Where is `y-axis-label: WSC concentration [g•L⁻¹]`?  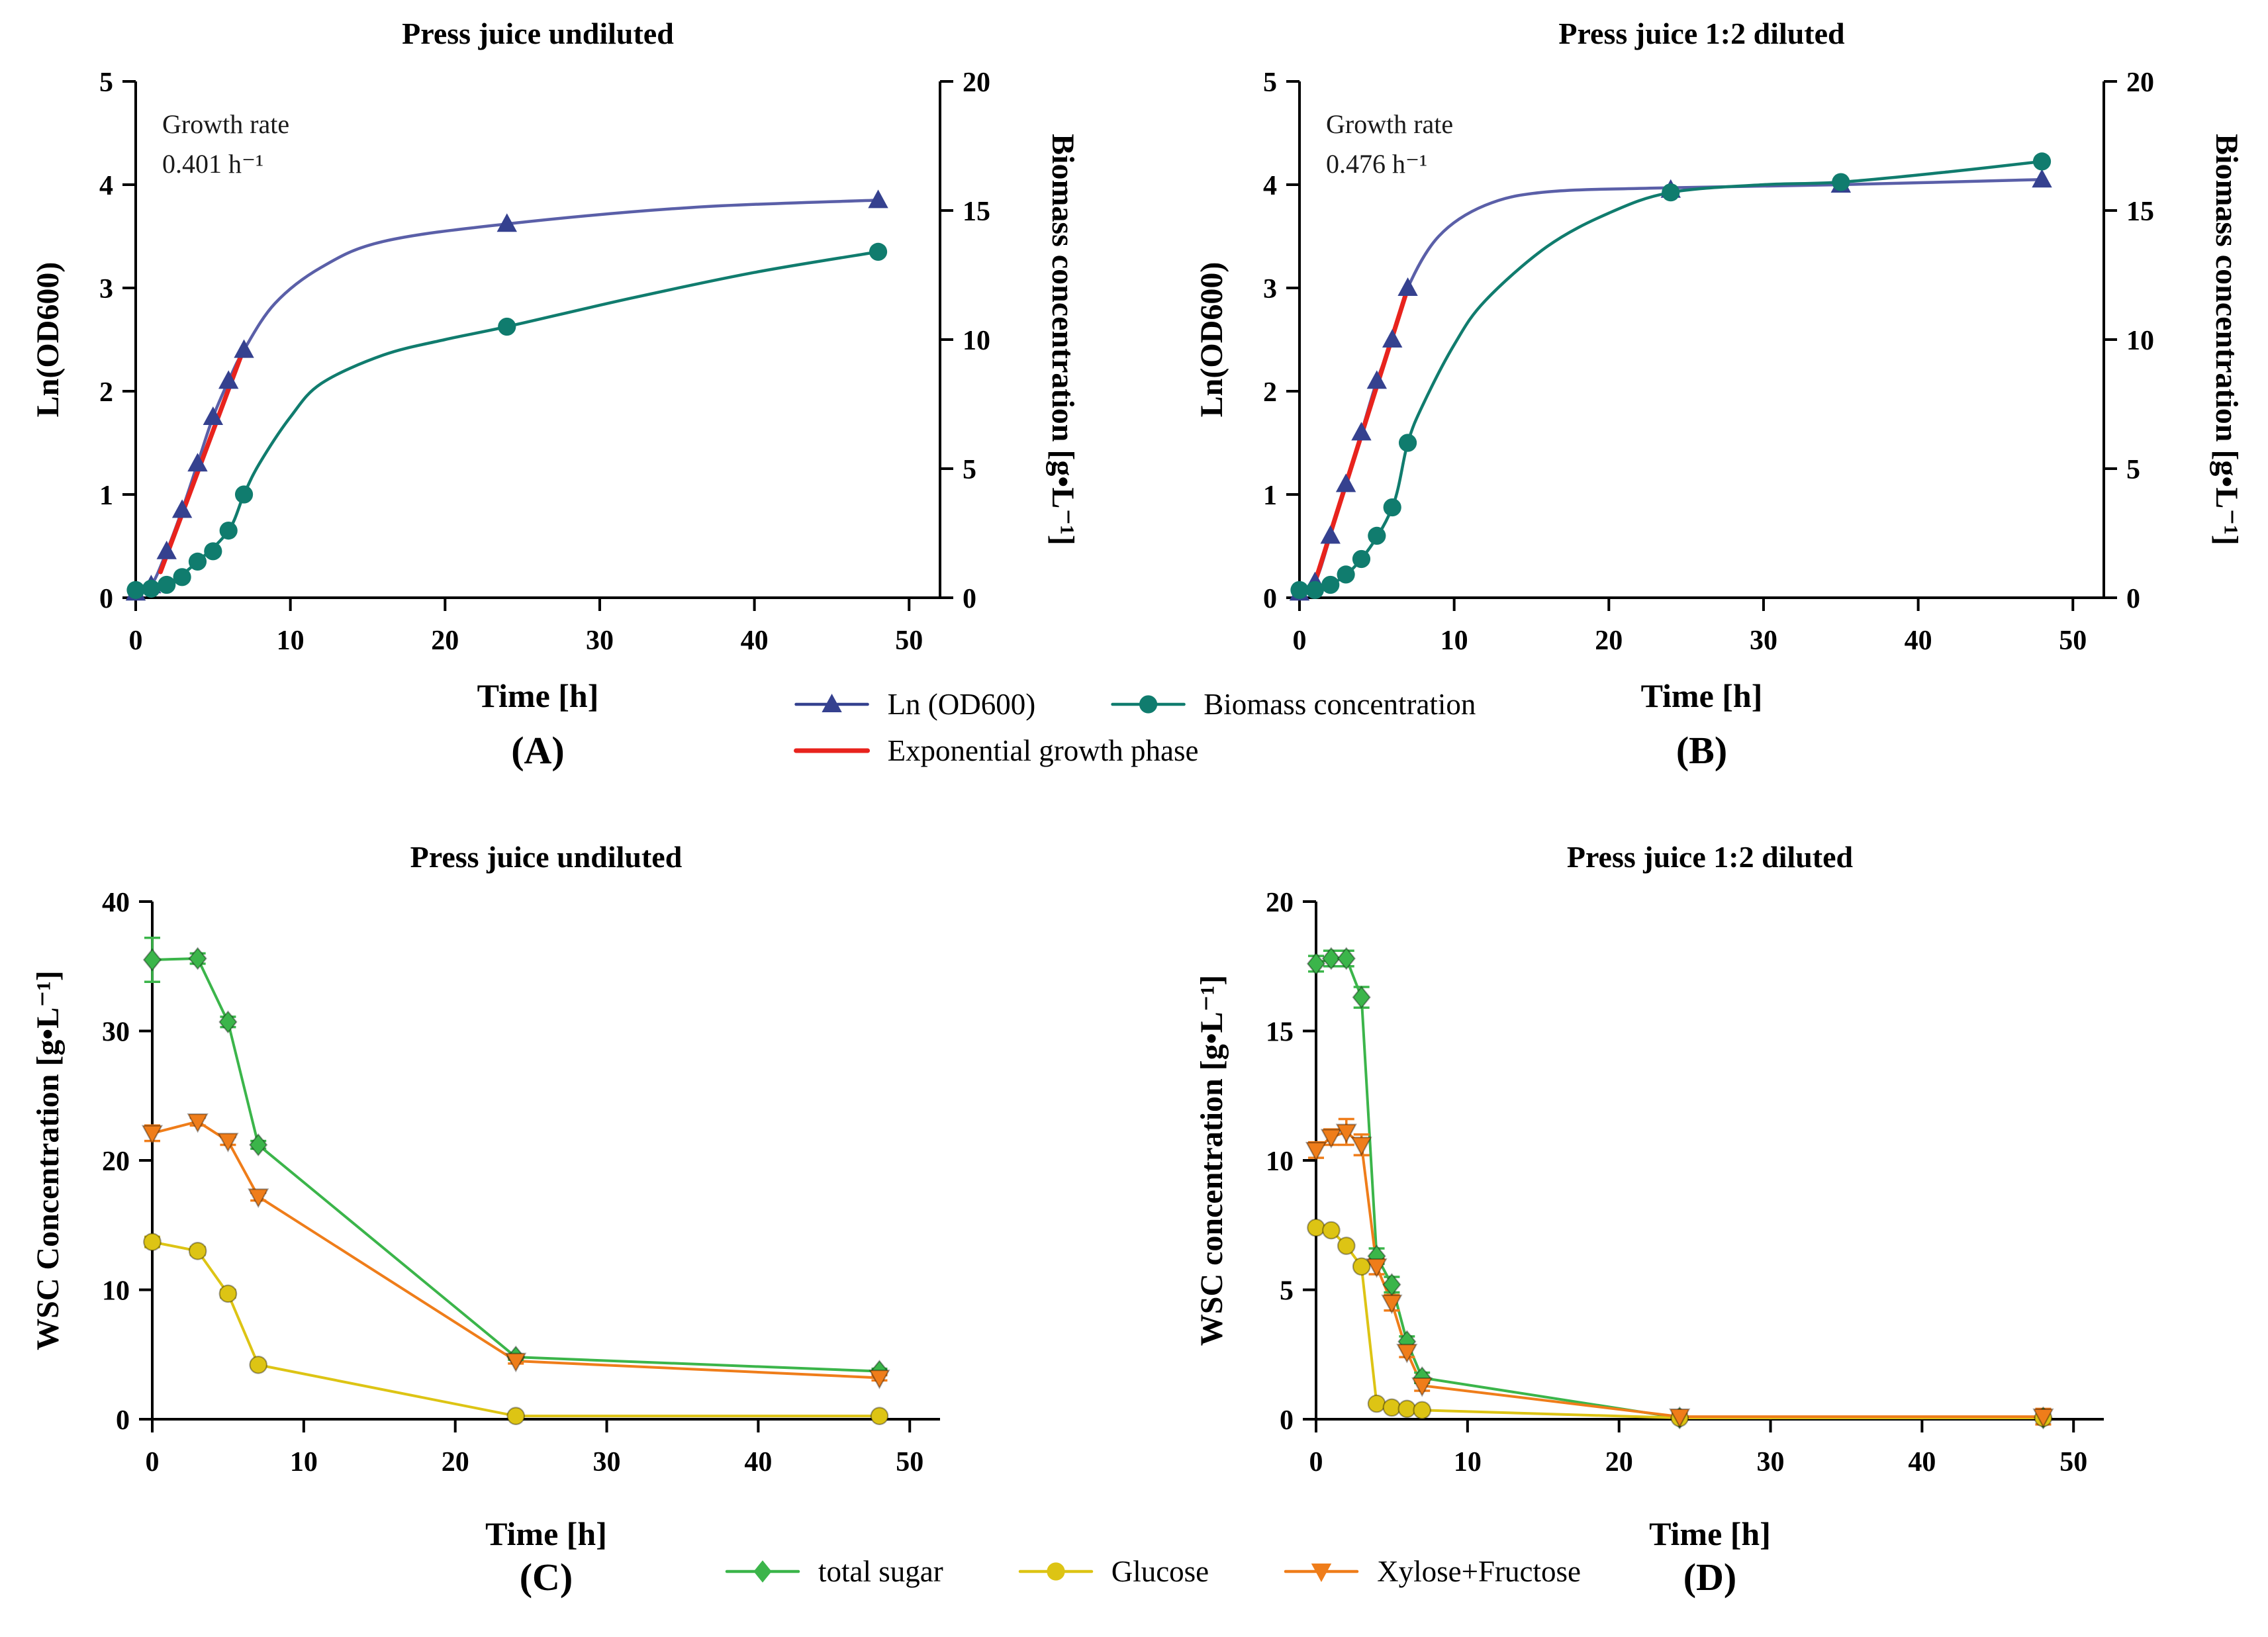
y-axis-label: WSC concentration [g•L⁻¹] is located at coordinates (1211, 1160).